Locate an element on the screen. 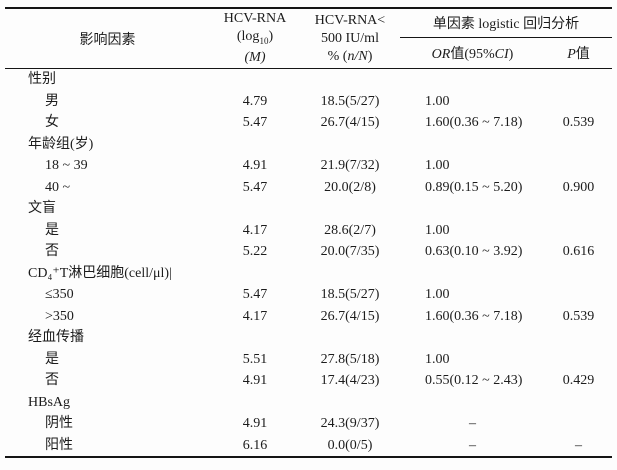 This screenshot has height=470, width=617. table-row-group: 经血传播 is located at coordinates (308, 338).